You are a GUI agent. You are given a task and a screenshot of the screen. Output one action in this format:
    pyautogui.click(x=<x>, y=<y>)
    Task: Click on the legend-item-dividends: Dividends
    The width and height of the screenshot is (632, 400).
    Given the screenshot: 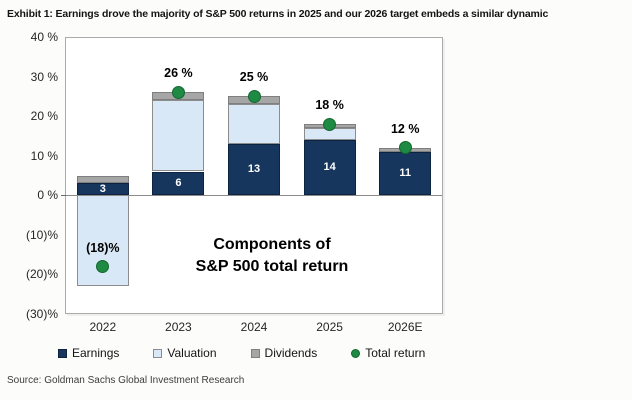 What is the action you would take?
    pyautogui.click(x=284, y=353)
    